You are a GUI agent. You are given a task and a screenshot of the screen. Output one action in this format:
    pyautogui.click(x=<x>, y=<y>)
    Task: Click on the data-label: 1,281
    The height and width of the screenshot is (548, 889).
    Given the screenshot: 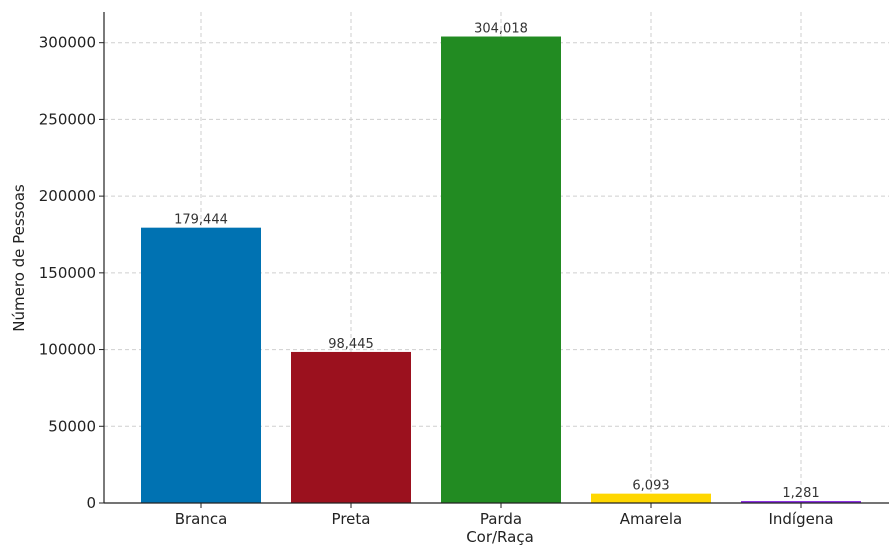 What is the action you would take?
    pyautogui.click(x=800, y=493)
    